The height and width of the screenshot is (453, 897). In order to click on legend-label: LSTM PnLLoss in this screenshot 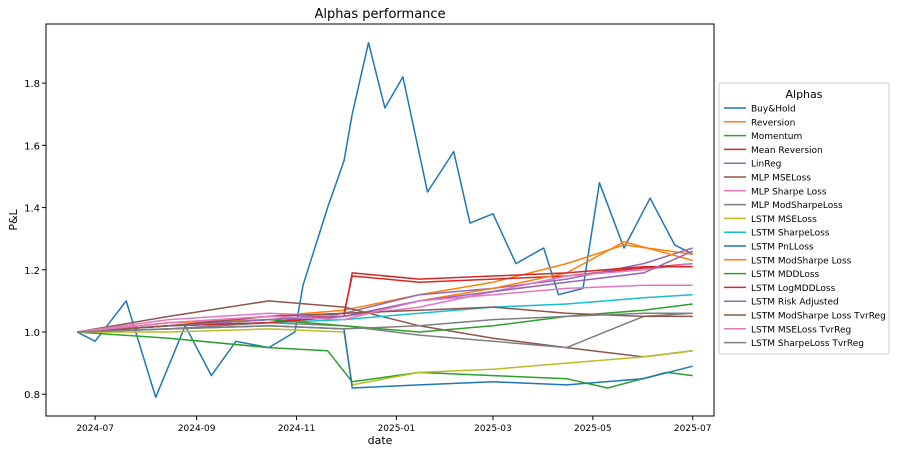, I will do `click(782, 248)`.